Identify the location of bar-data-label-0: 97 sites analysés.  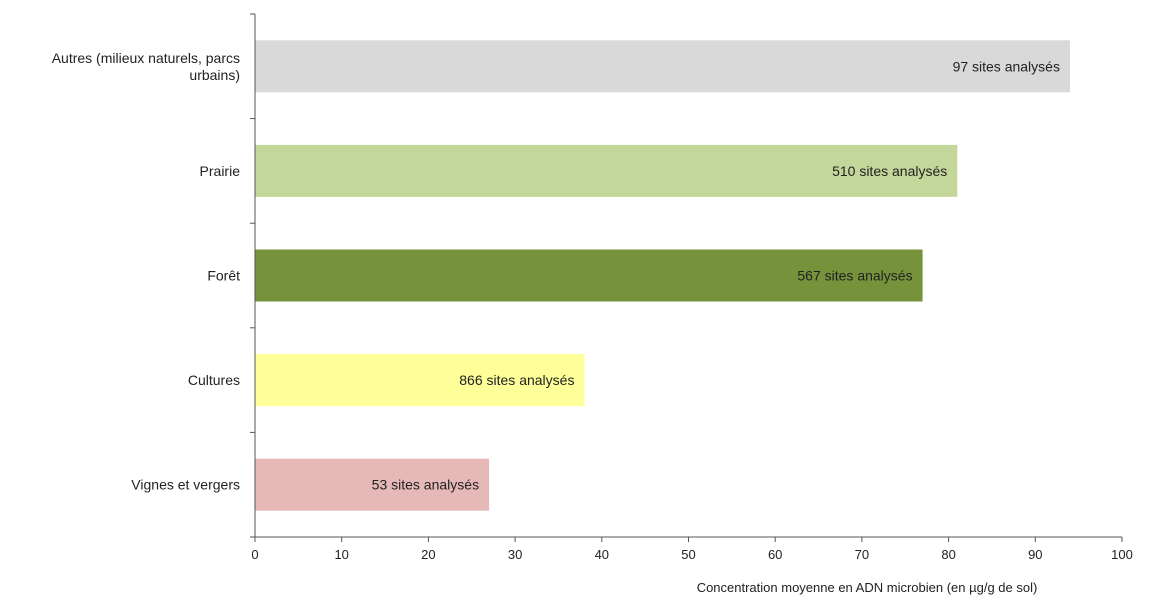
(1006, 66).